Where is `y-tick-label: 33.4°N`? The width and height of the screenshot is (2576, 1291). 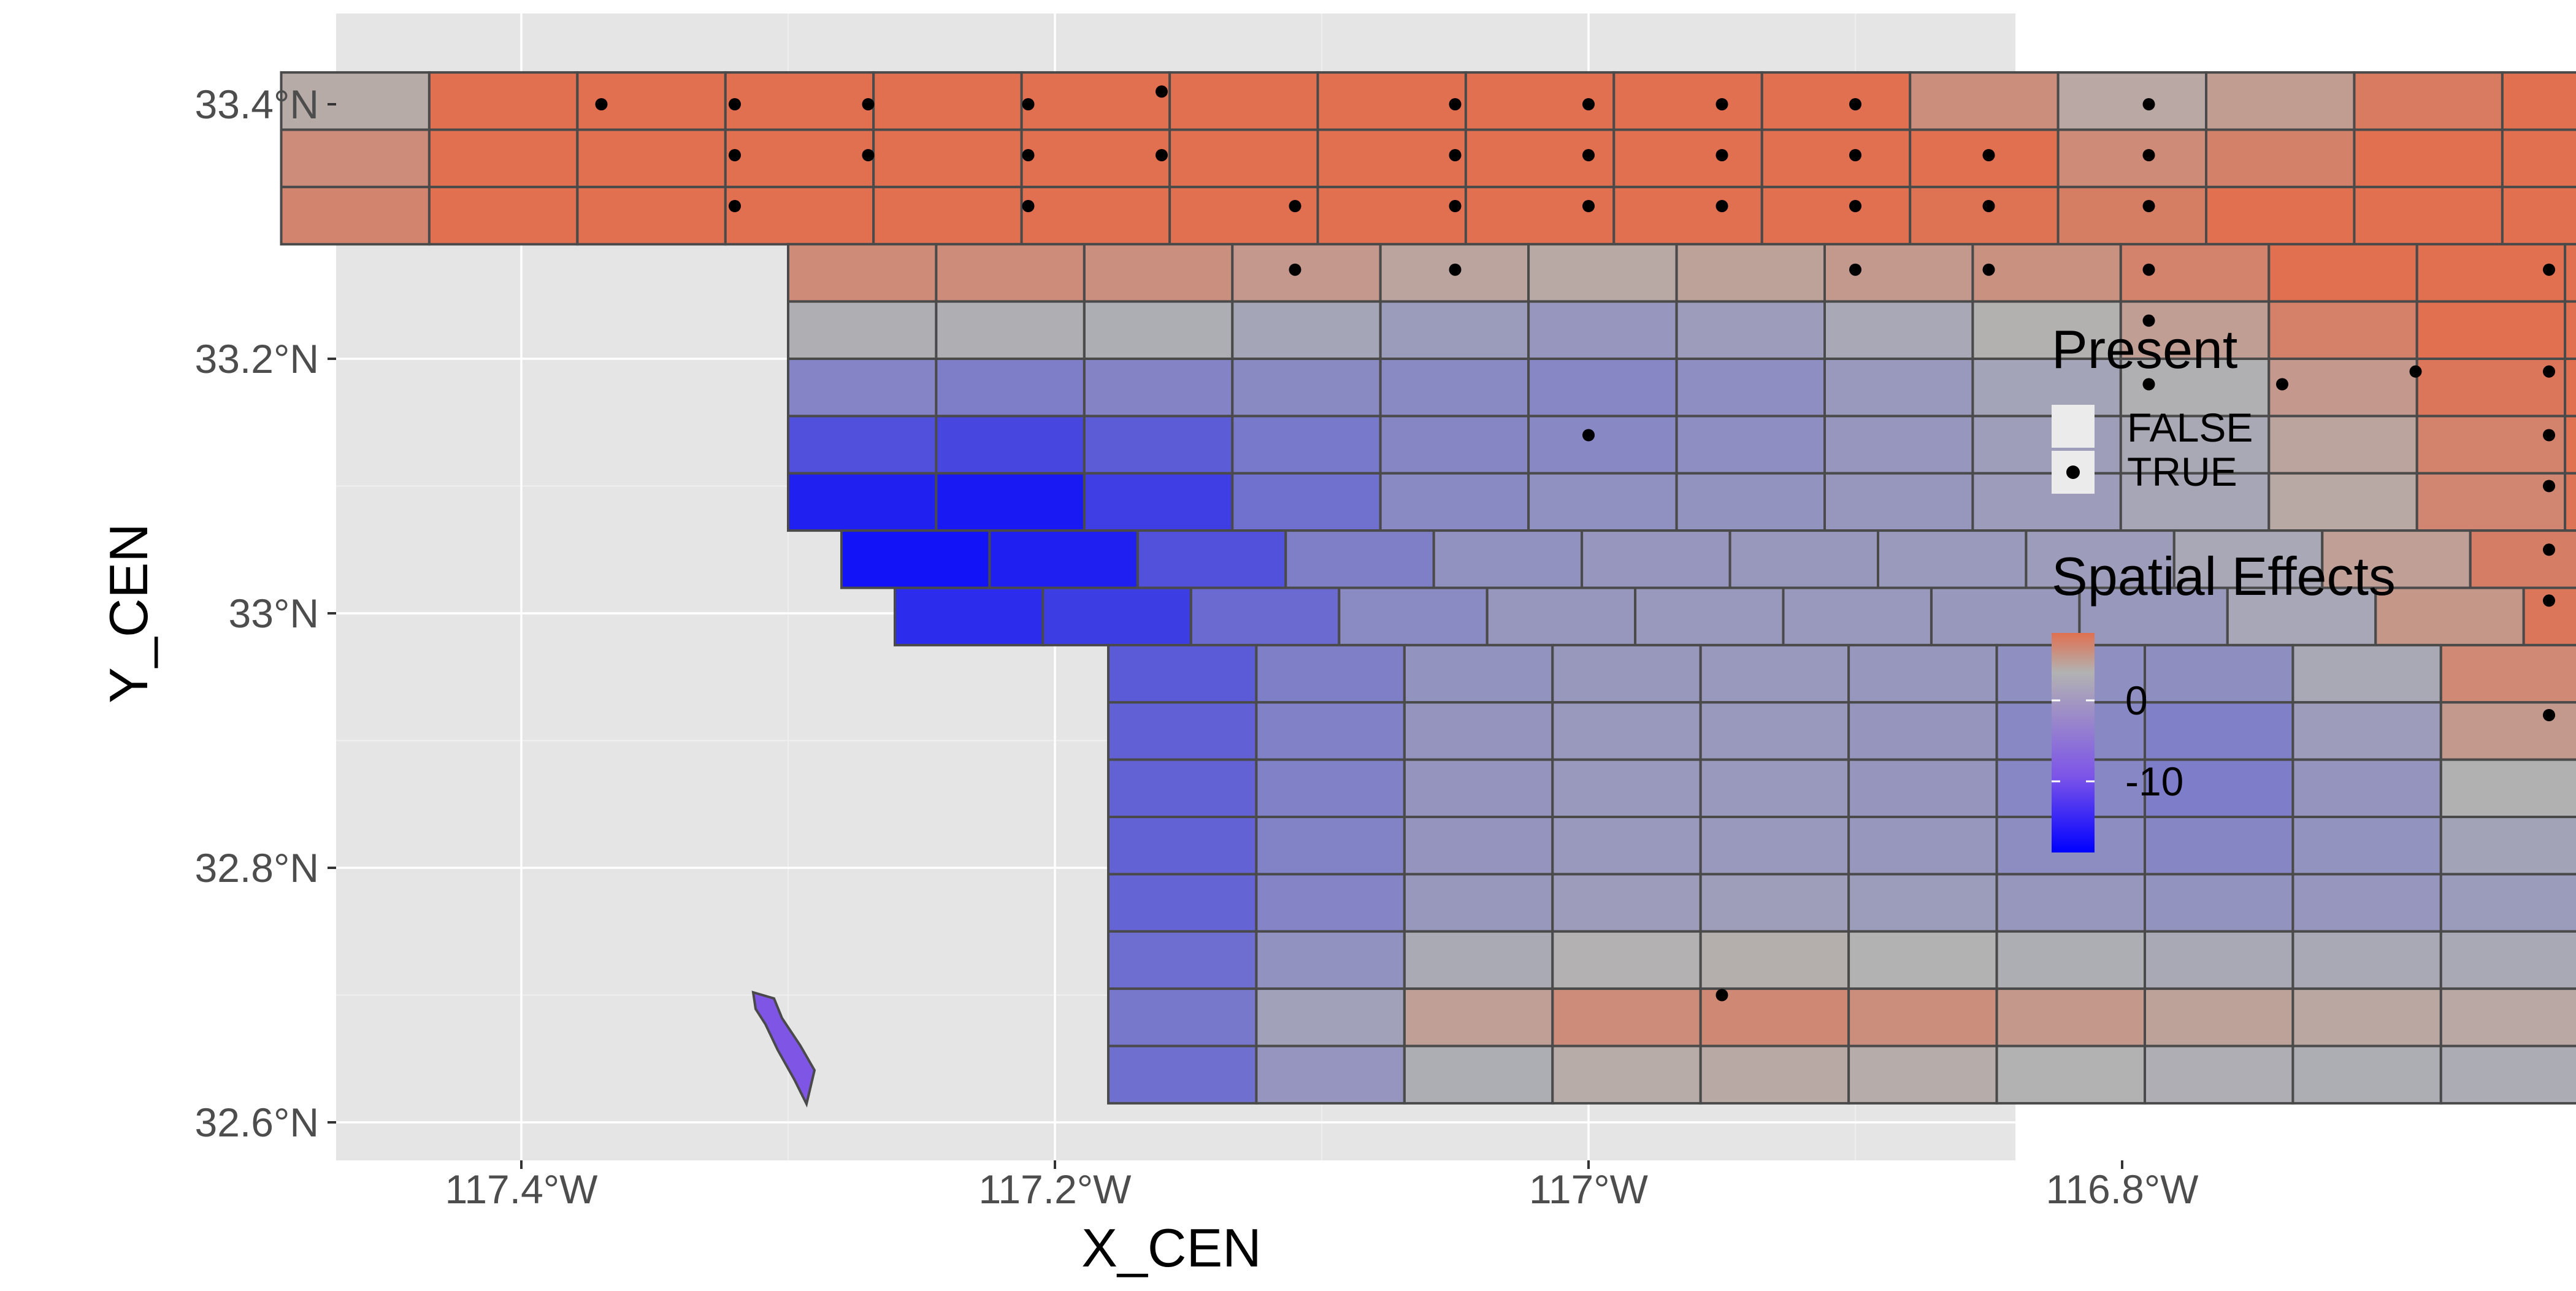 y-tick-label: 33.4°N is located at coordinates (256, 104).